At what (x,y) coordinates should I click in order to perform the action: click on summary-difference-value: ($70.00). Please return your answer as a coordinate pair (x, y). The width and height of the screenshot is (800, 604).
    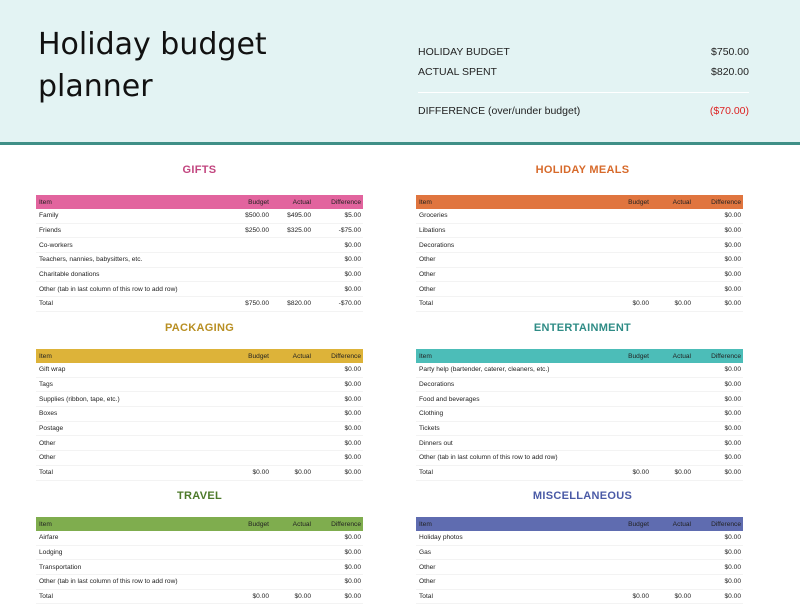
    Looking at the image, I should click on (729, 111).